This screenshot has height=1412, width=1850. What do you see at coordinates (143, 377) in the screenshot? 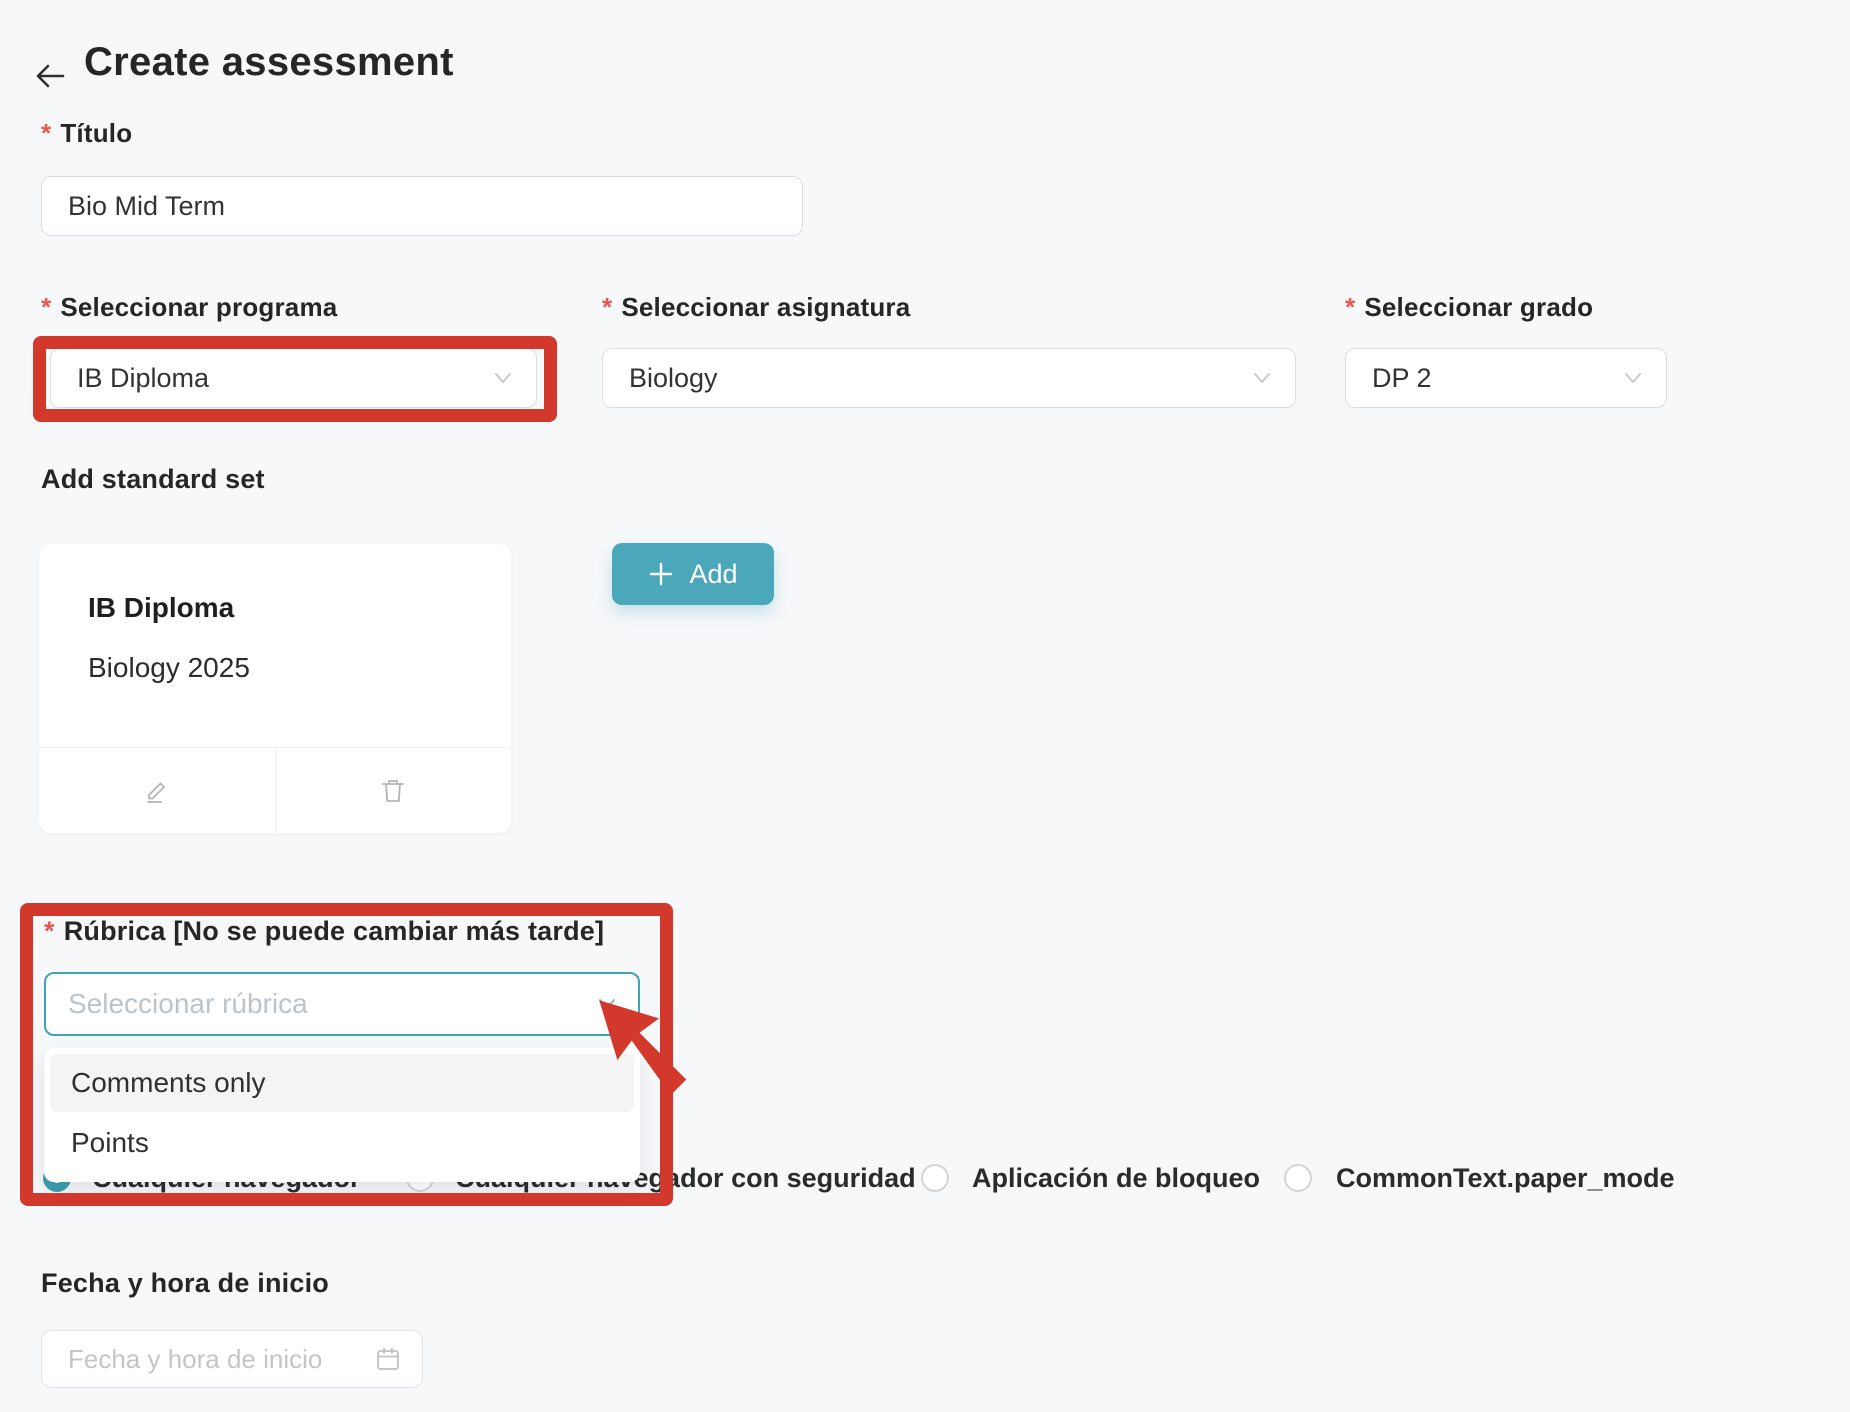
I see `programa-select-value: IB Diploma` at bounding box center [143, 377].